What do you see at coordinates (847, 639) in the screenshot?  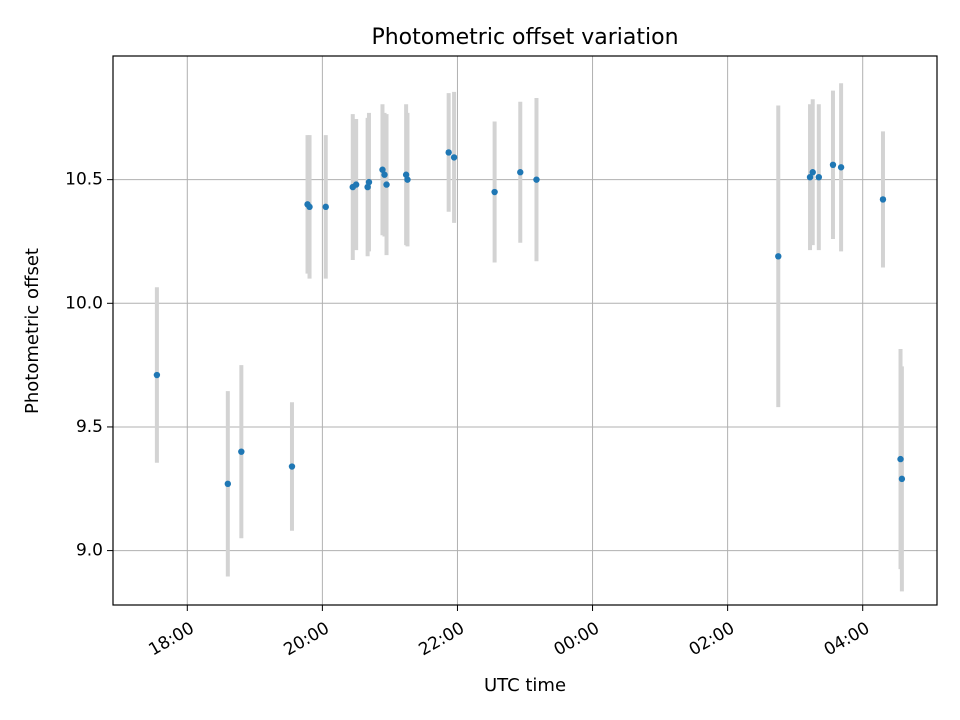 I see `x-tick-label: 04:00` at bounding box center [847, 639].